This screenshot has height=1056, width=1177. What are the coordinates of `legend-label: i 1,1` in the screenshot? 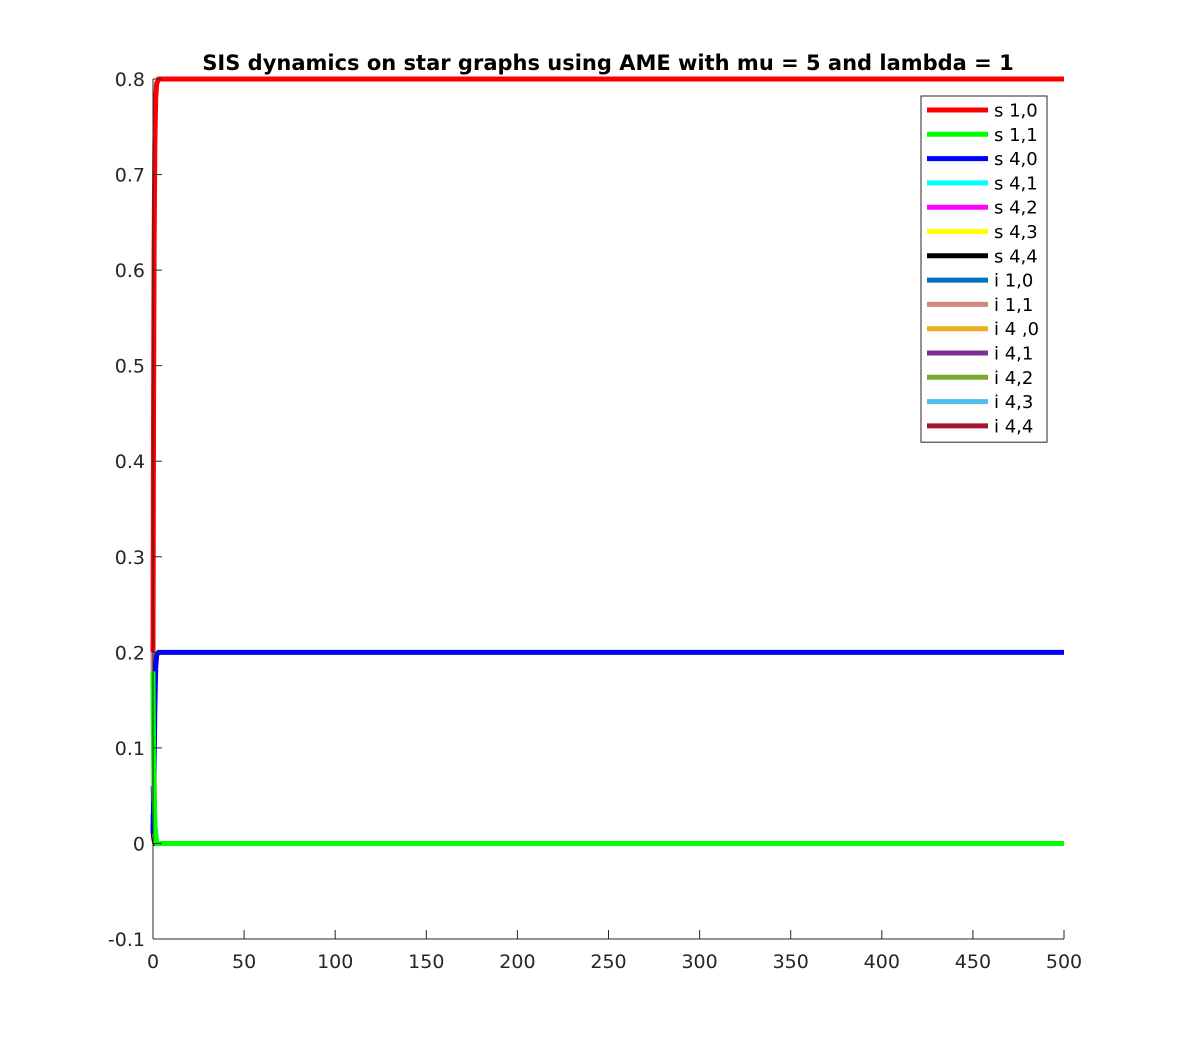 It's located at (1013, 305).